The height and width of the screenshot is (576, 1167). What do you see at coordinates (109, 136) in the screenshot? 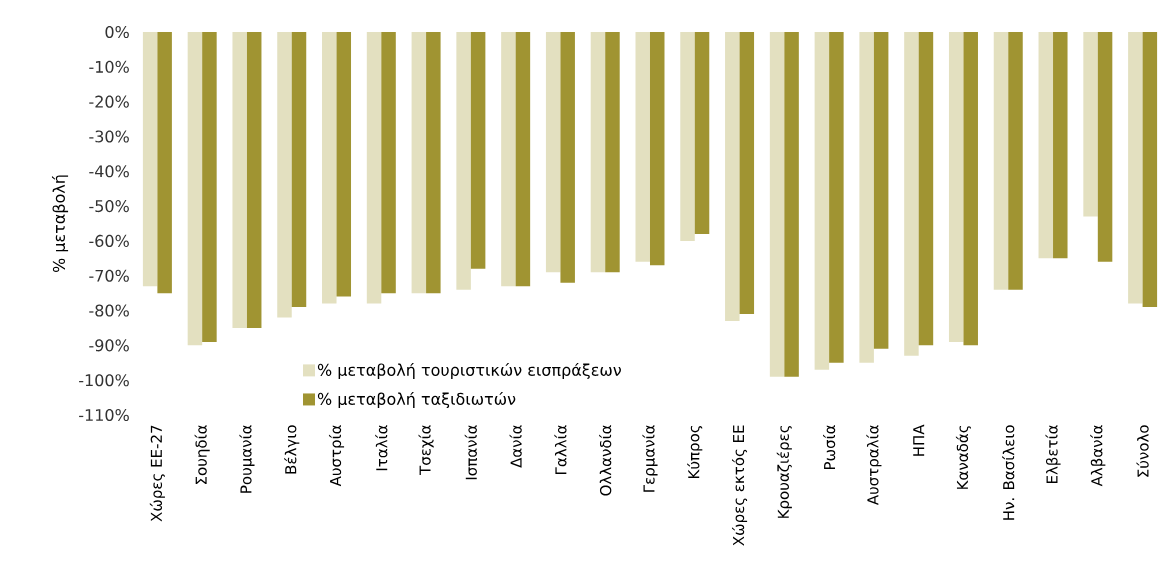
I see `y-tick-label: -30%` at bounding box center [109, 136].